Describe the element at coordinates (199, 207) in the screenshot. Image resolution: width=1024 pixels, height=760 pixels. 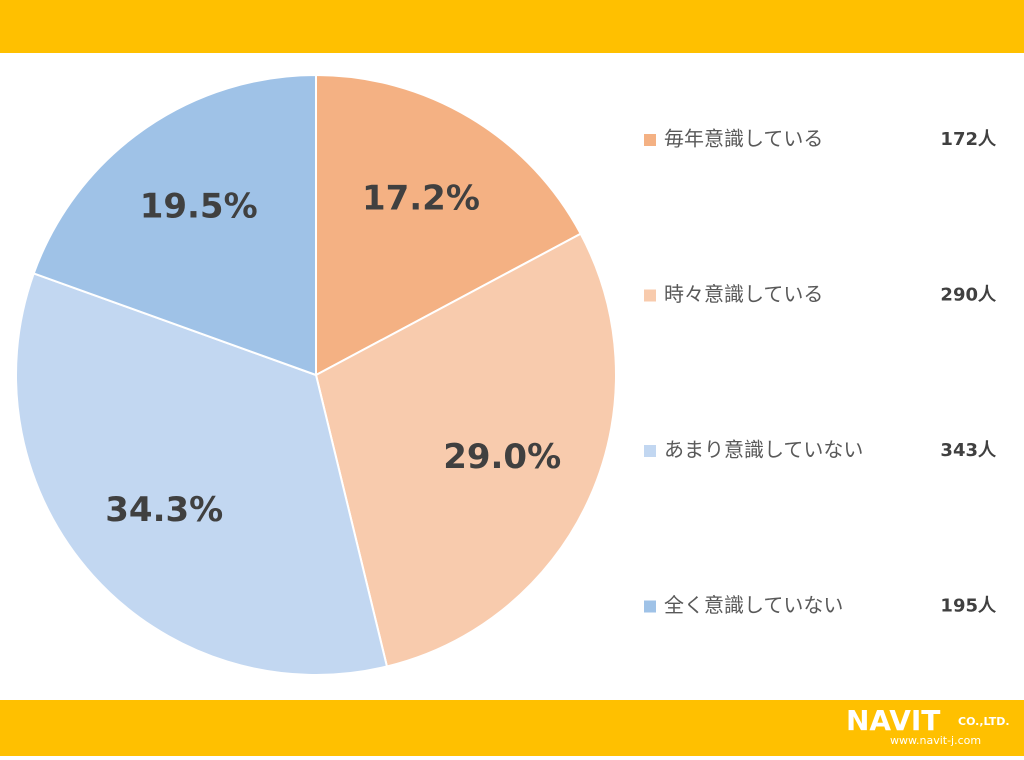
I see `slice-label: 19.5%` at that location.